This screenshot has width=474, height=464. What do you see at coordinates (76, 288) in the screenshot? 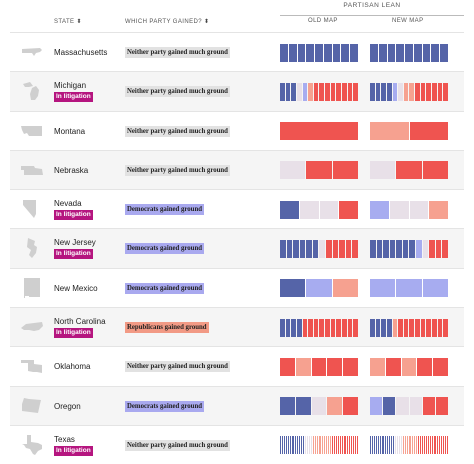
I see `state-name: New Mexico` at bounding box center [76, 288].